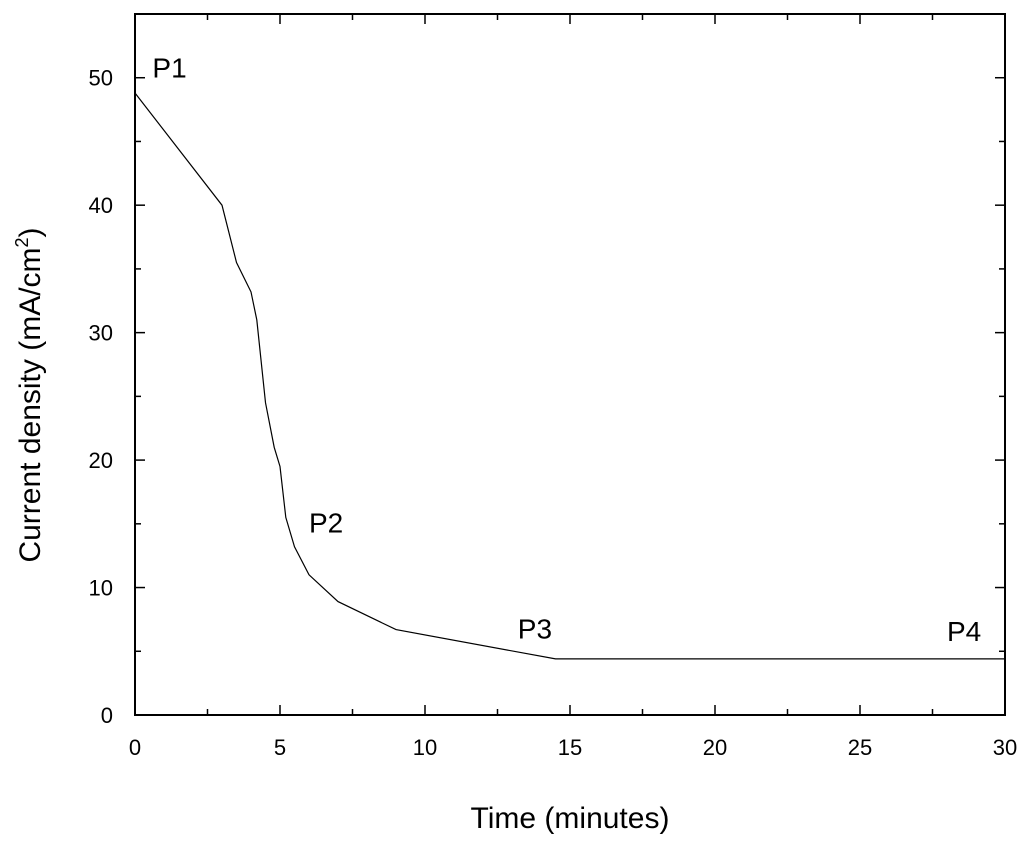 The image size is (1024, 845). Describe the element at coordinates (30, 232) in the screenshot. I see `y-axis-label-end: )` at that location.